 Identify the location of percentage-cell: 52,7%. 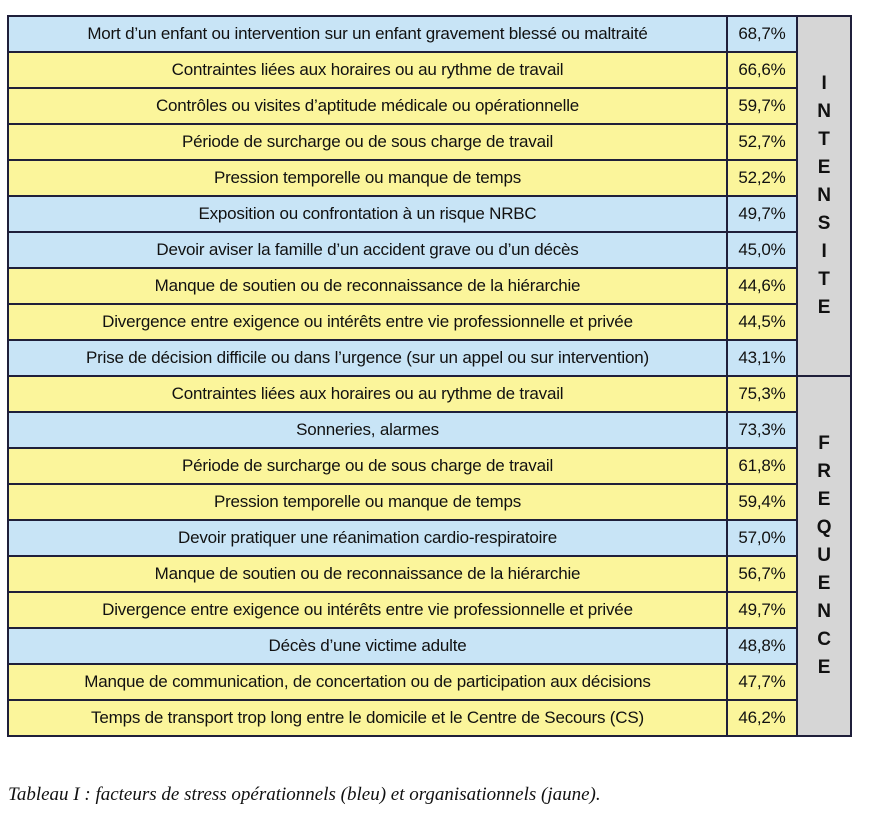
(762, 142).